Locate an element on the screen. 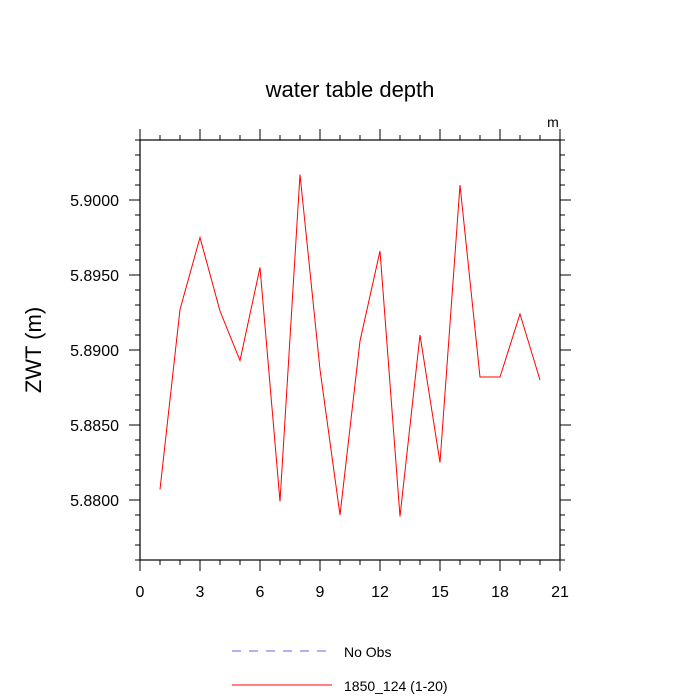  x-tick-label: 18 is located at coordinates (500, 592).